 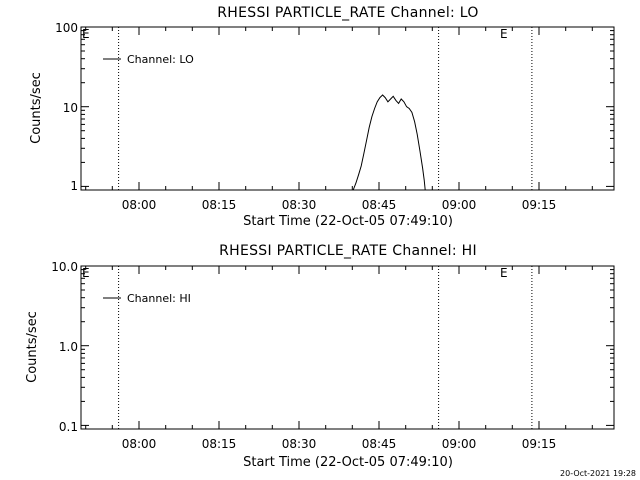 What do you see at coordinates (379, 444) in the screenshot?
I see `x-tick-label-hi-0845: 08:45` at bounding box center [379, 444].